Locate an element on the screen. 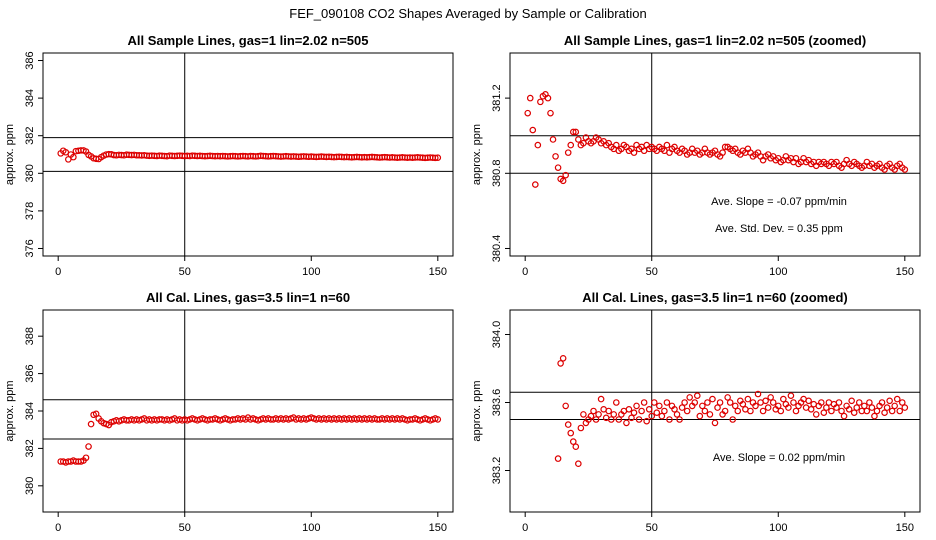 The image size is (936, 540). y-tick-label: 380.4 is located at coordinates (497, 249).